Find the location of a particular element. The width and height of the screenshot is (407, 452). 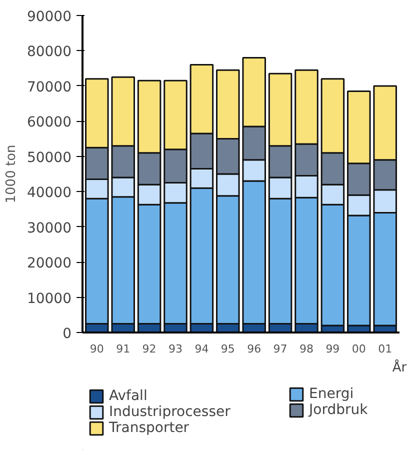

y-tick-label: 40000 is located at coordinates (49, 193).